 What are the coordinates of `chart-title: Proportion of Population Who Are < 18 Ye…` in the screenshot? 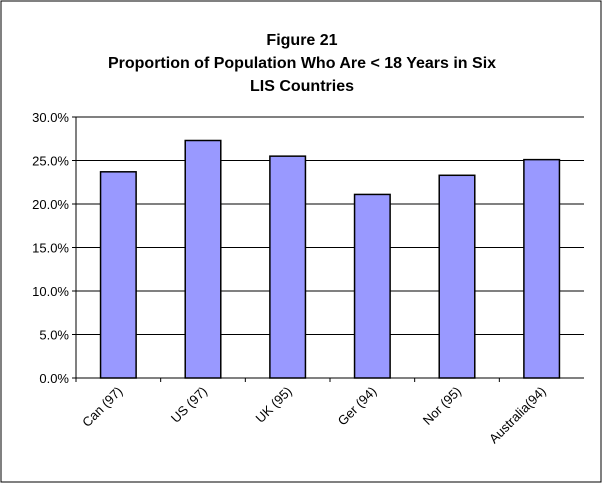 It's located at (302, 63).